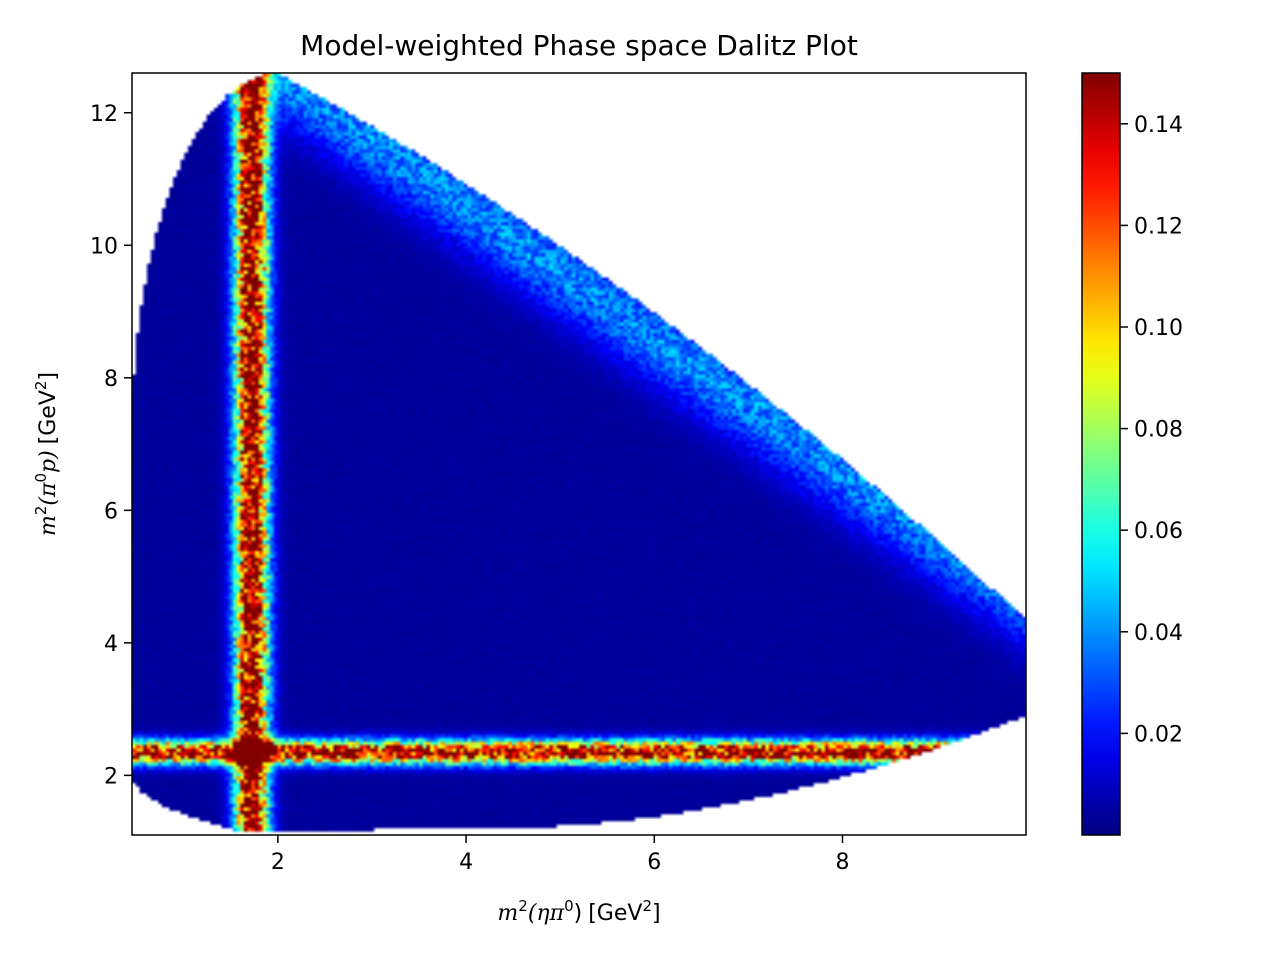  I want to click on colorbar-tick-label: 0.04, so click(1158, 633).